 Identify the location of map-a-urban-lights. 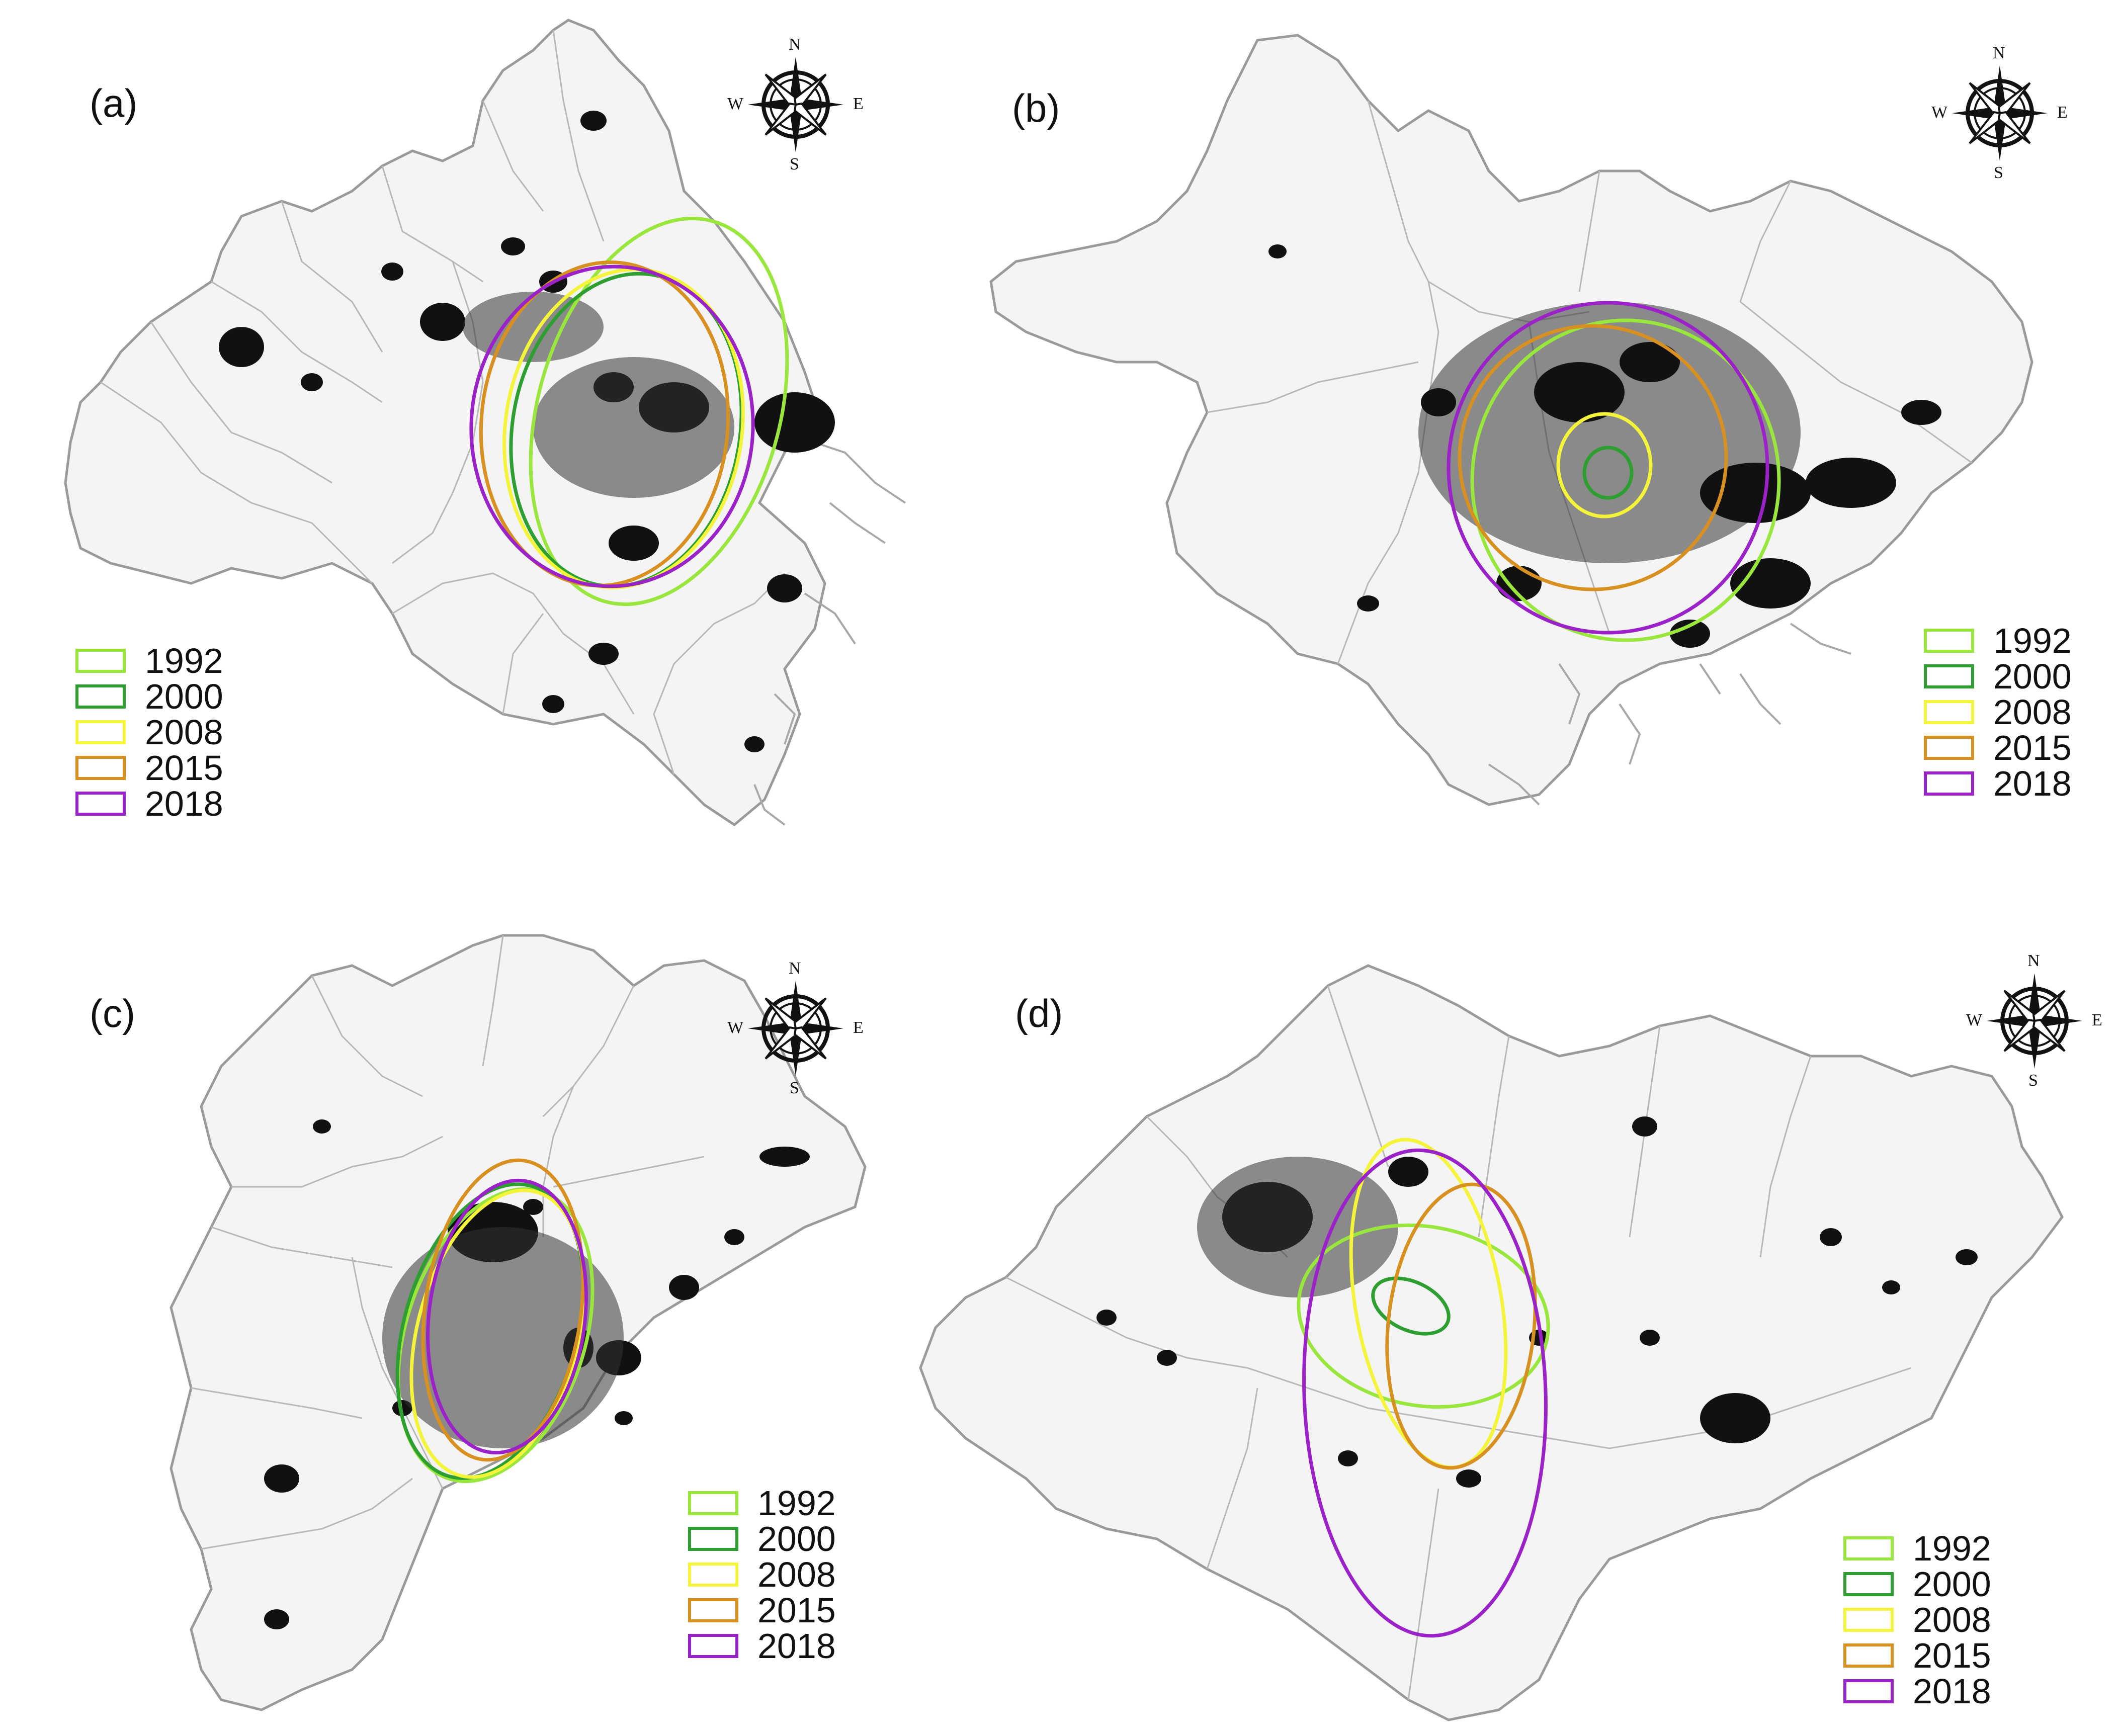
(527, 432).